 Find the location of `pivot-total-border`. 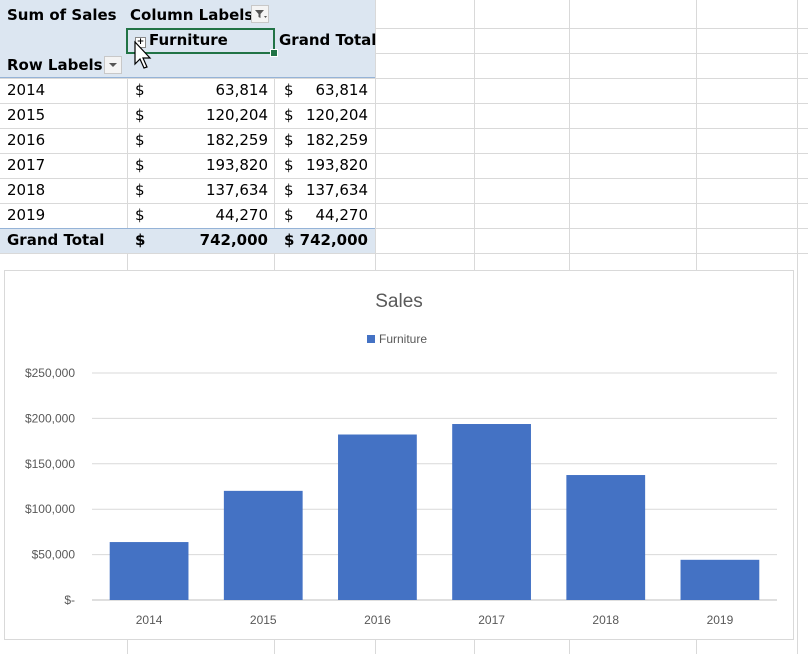

pivot-total-border is located at coordinates (187, 228).